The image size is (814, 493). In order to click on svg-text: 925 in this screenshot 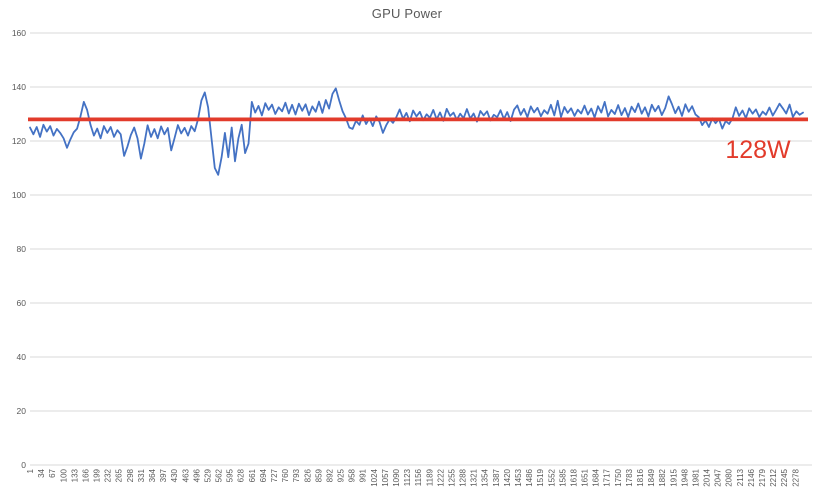, I will do `click(341, 475)`.